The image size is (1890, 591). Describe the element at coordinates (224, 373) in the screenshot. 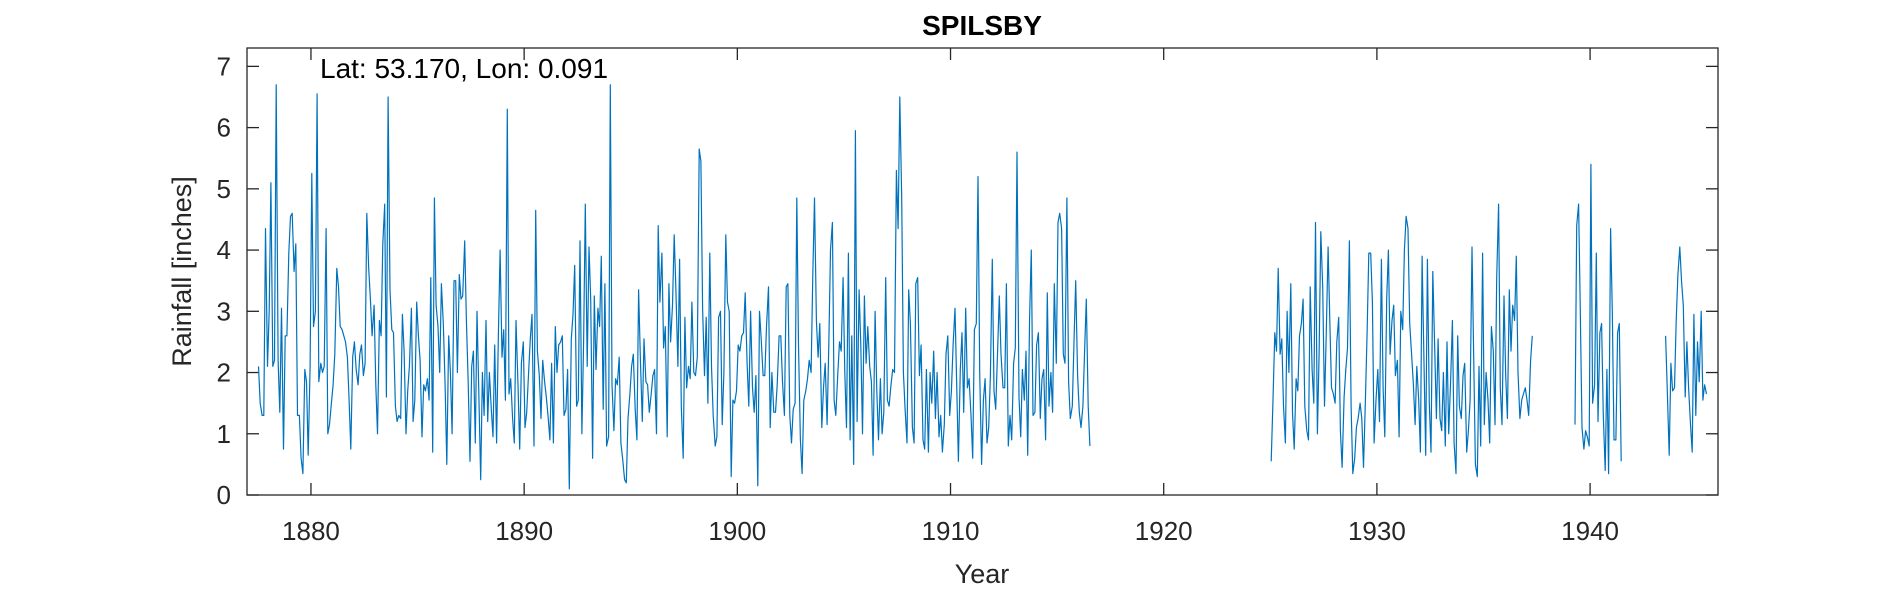

I see `y-tick-label: 2` at that location.